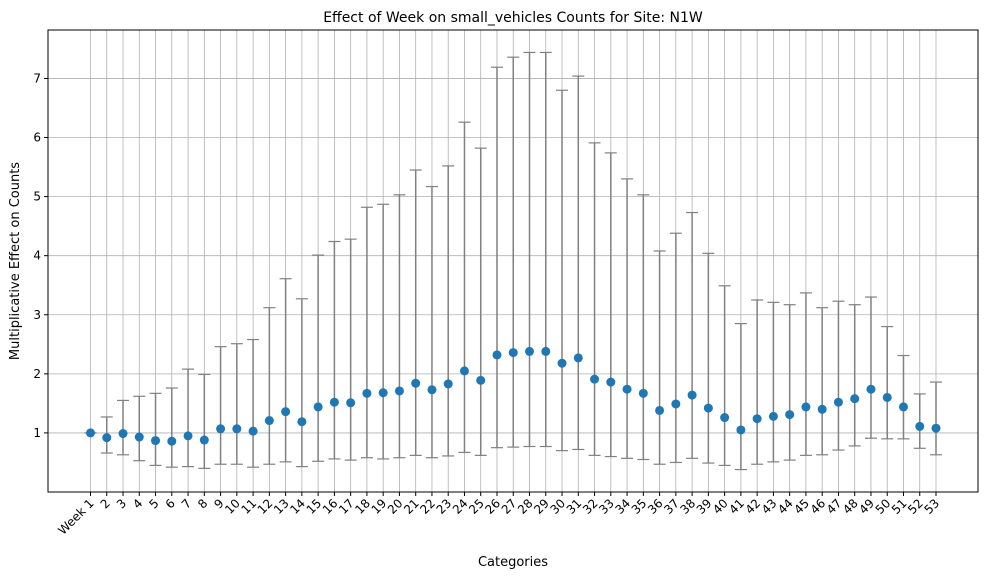 Image resolution: width=988 pixels, height=577 pixels. What do you see at coordinates (153, 503) in the screenshot?
I see `x-tick-label: 5` at bounding box center [153, 503].